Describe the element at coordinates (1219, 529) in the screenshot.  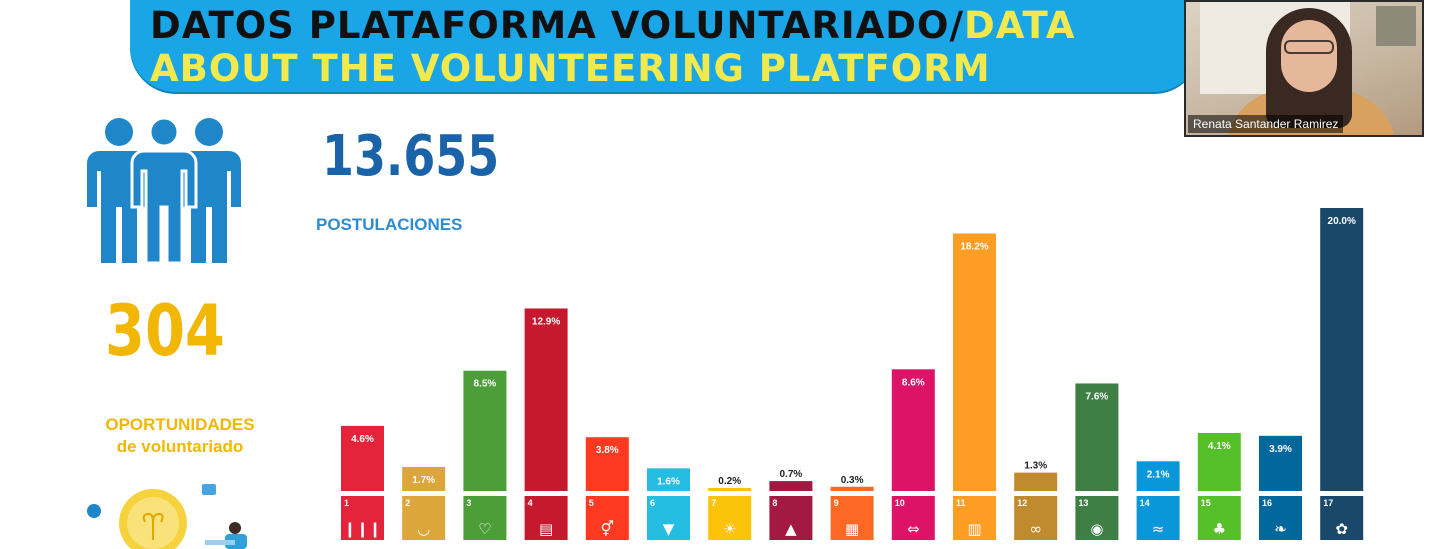
I see `tree-icon: ♣` at that location.